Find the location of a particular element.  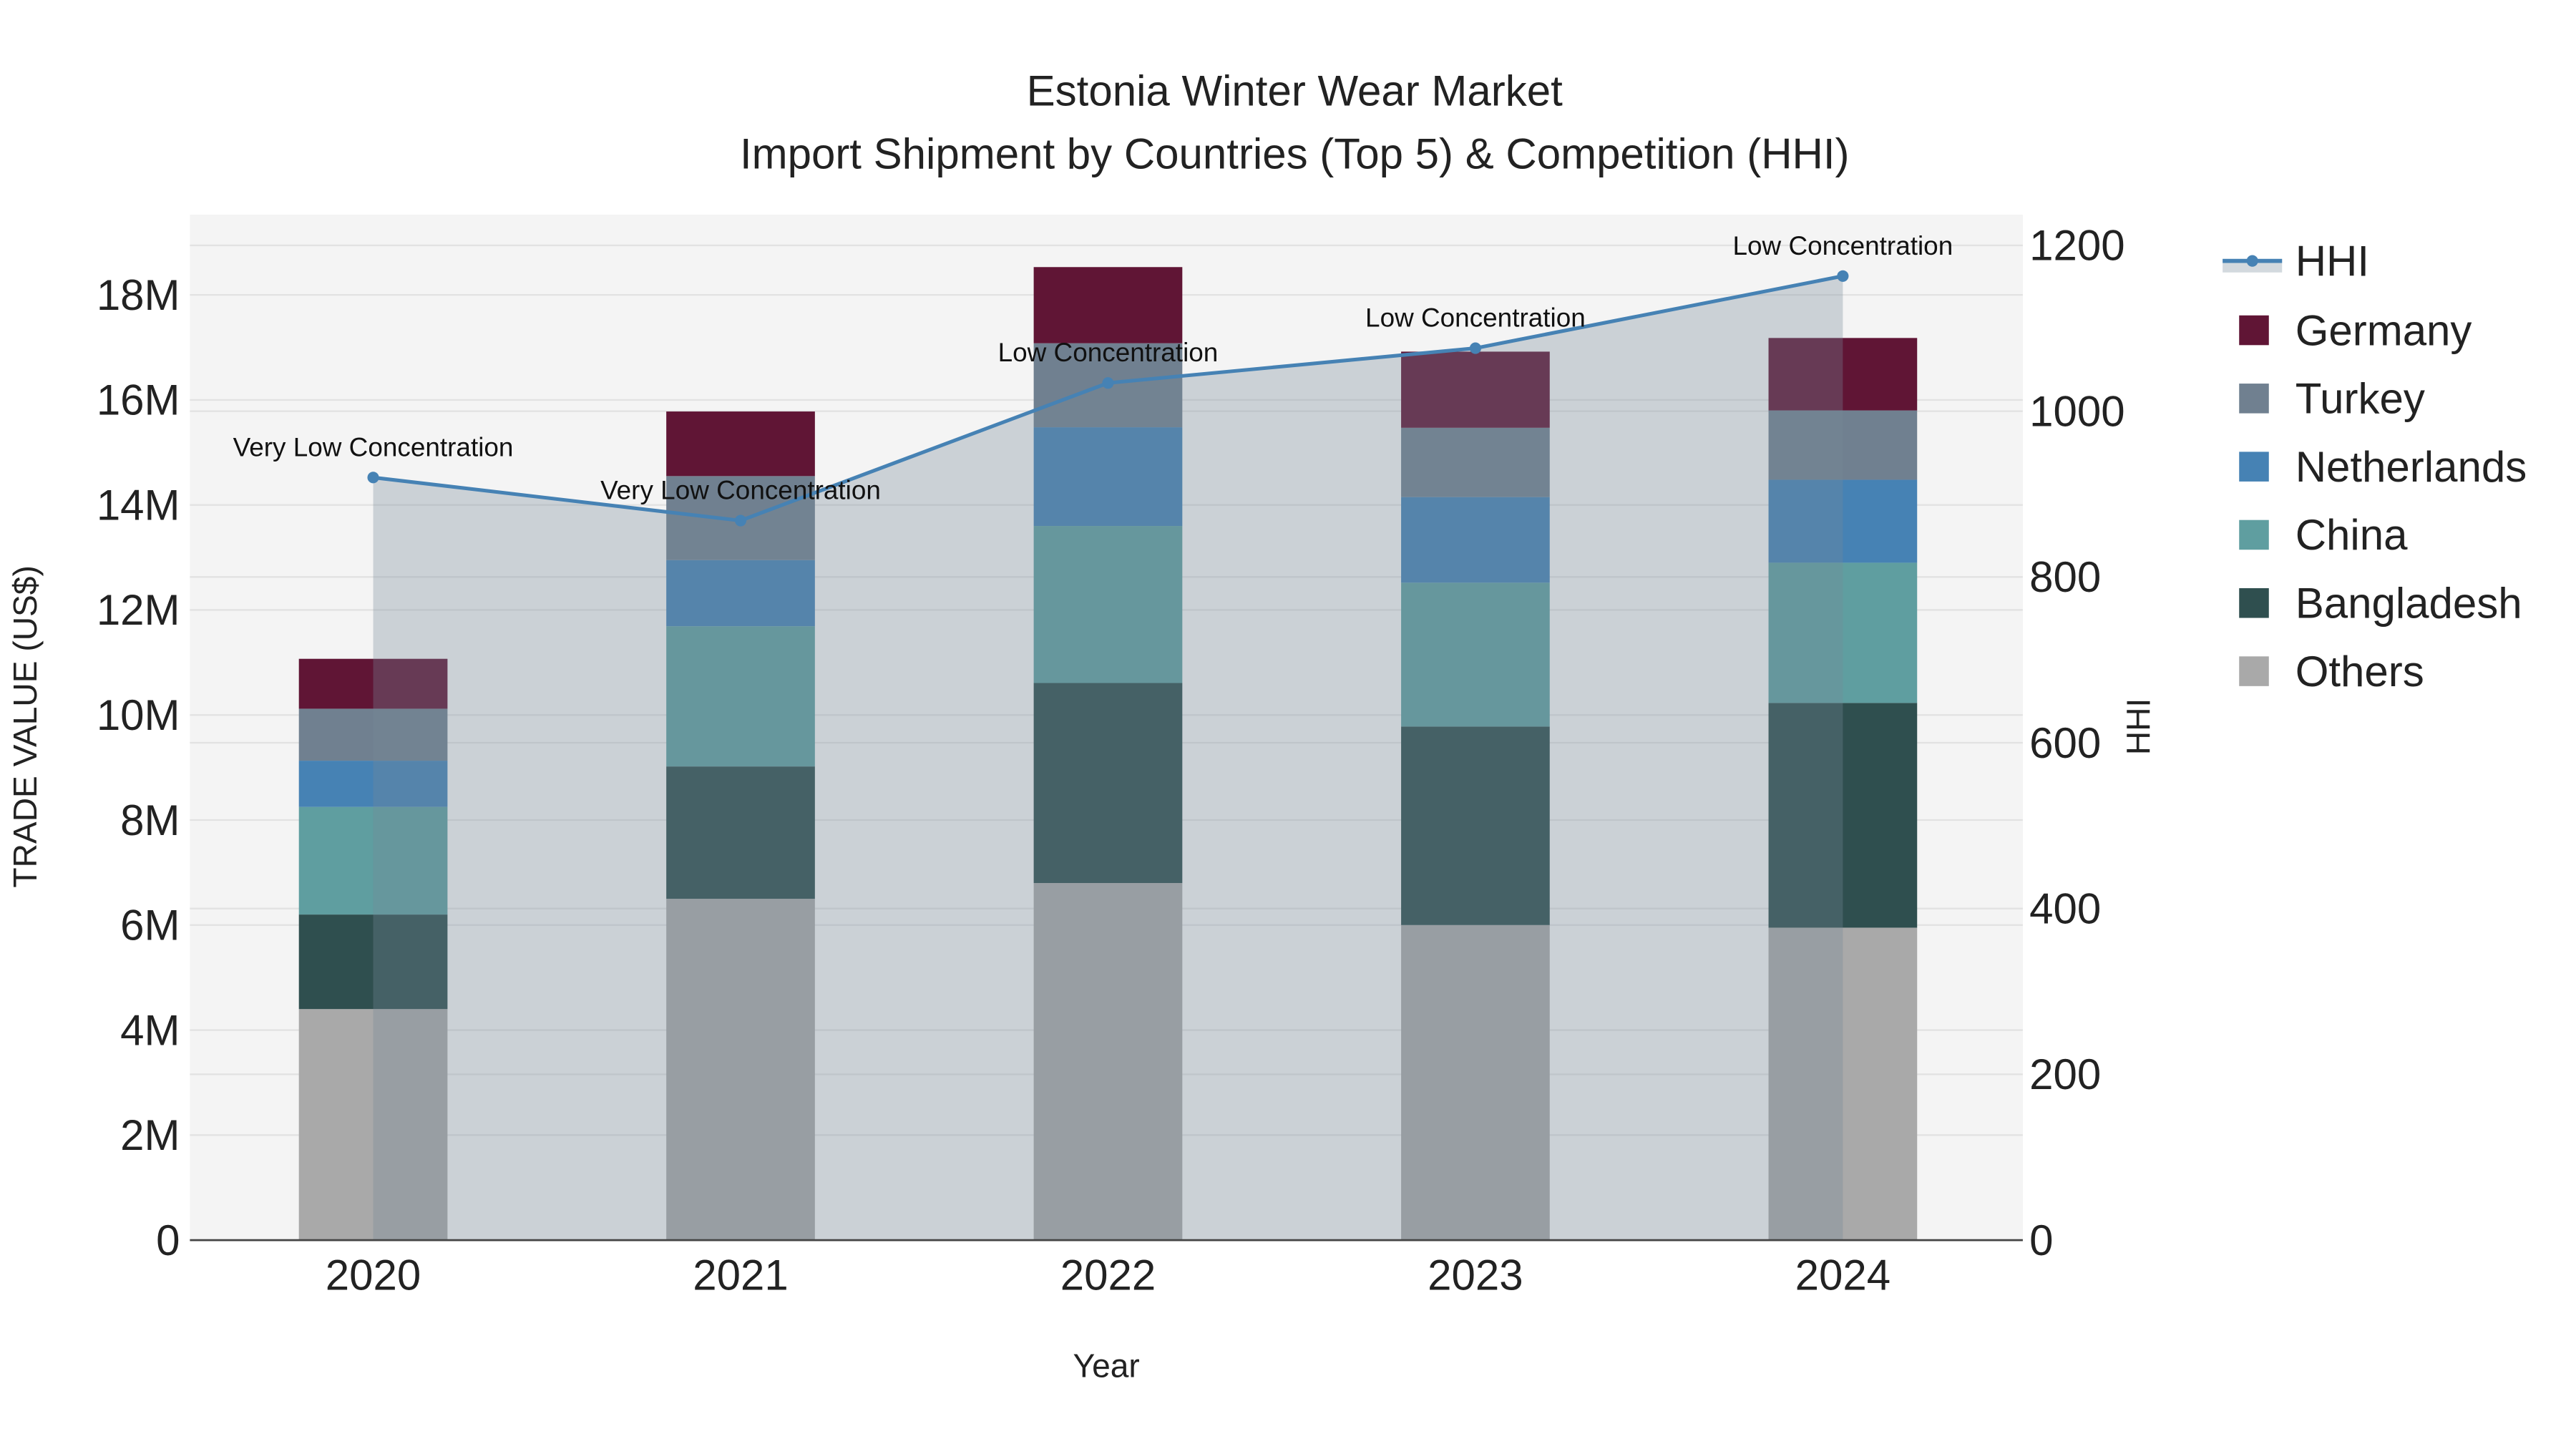

legend-swatch-germany is located at coordinates (2254, 330).